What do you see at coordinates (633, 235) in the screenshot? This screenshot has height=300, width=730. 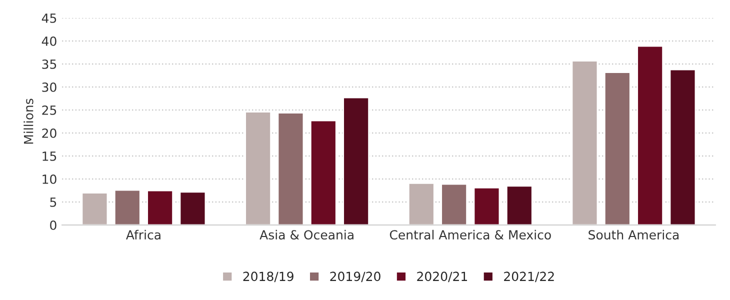 I see `x-tick-label: South America` at bounding box center [633, 235].